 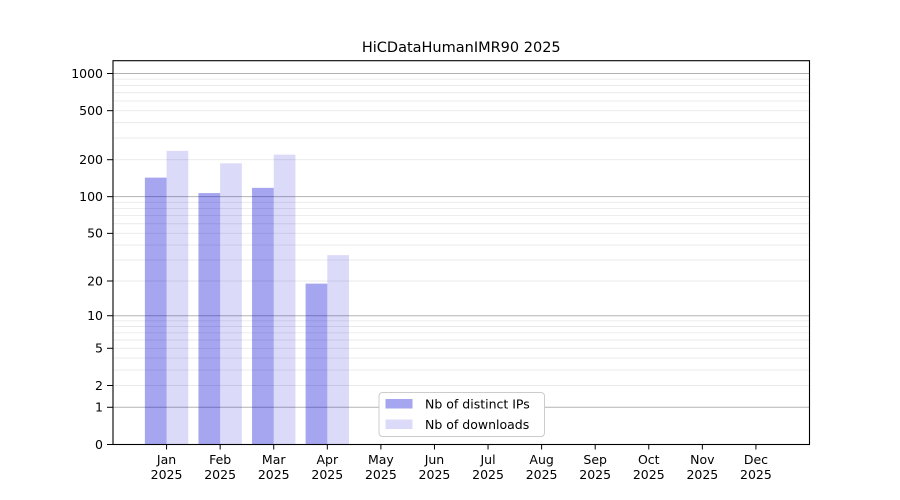 I want to click on x-tick-label-year-mar: 2025, so click(x=274, y=474).